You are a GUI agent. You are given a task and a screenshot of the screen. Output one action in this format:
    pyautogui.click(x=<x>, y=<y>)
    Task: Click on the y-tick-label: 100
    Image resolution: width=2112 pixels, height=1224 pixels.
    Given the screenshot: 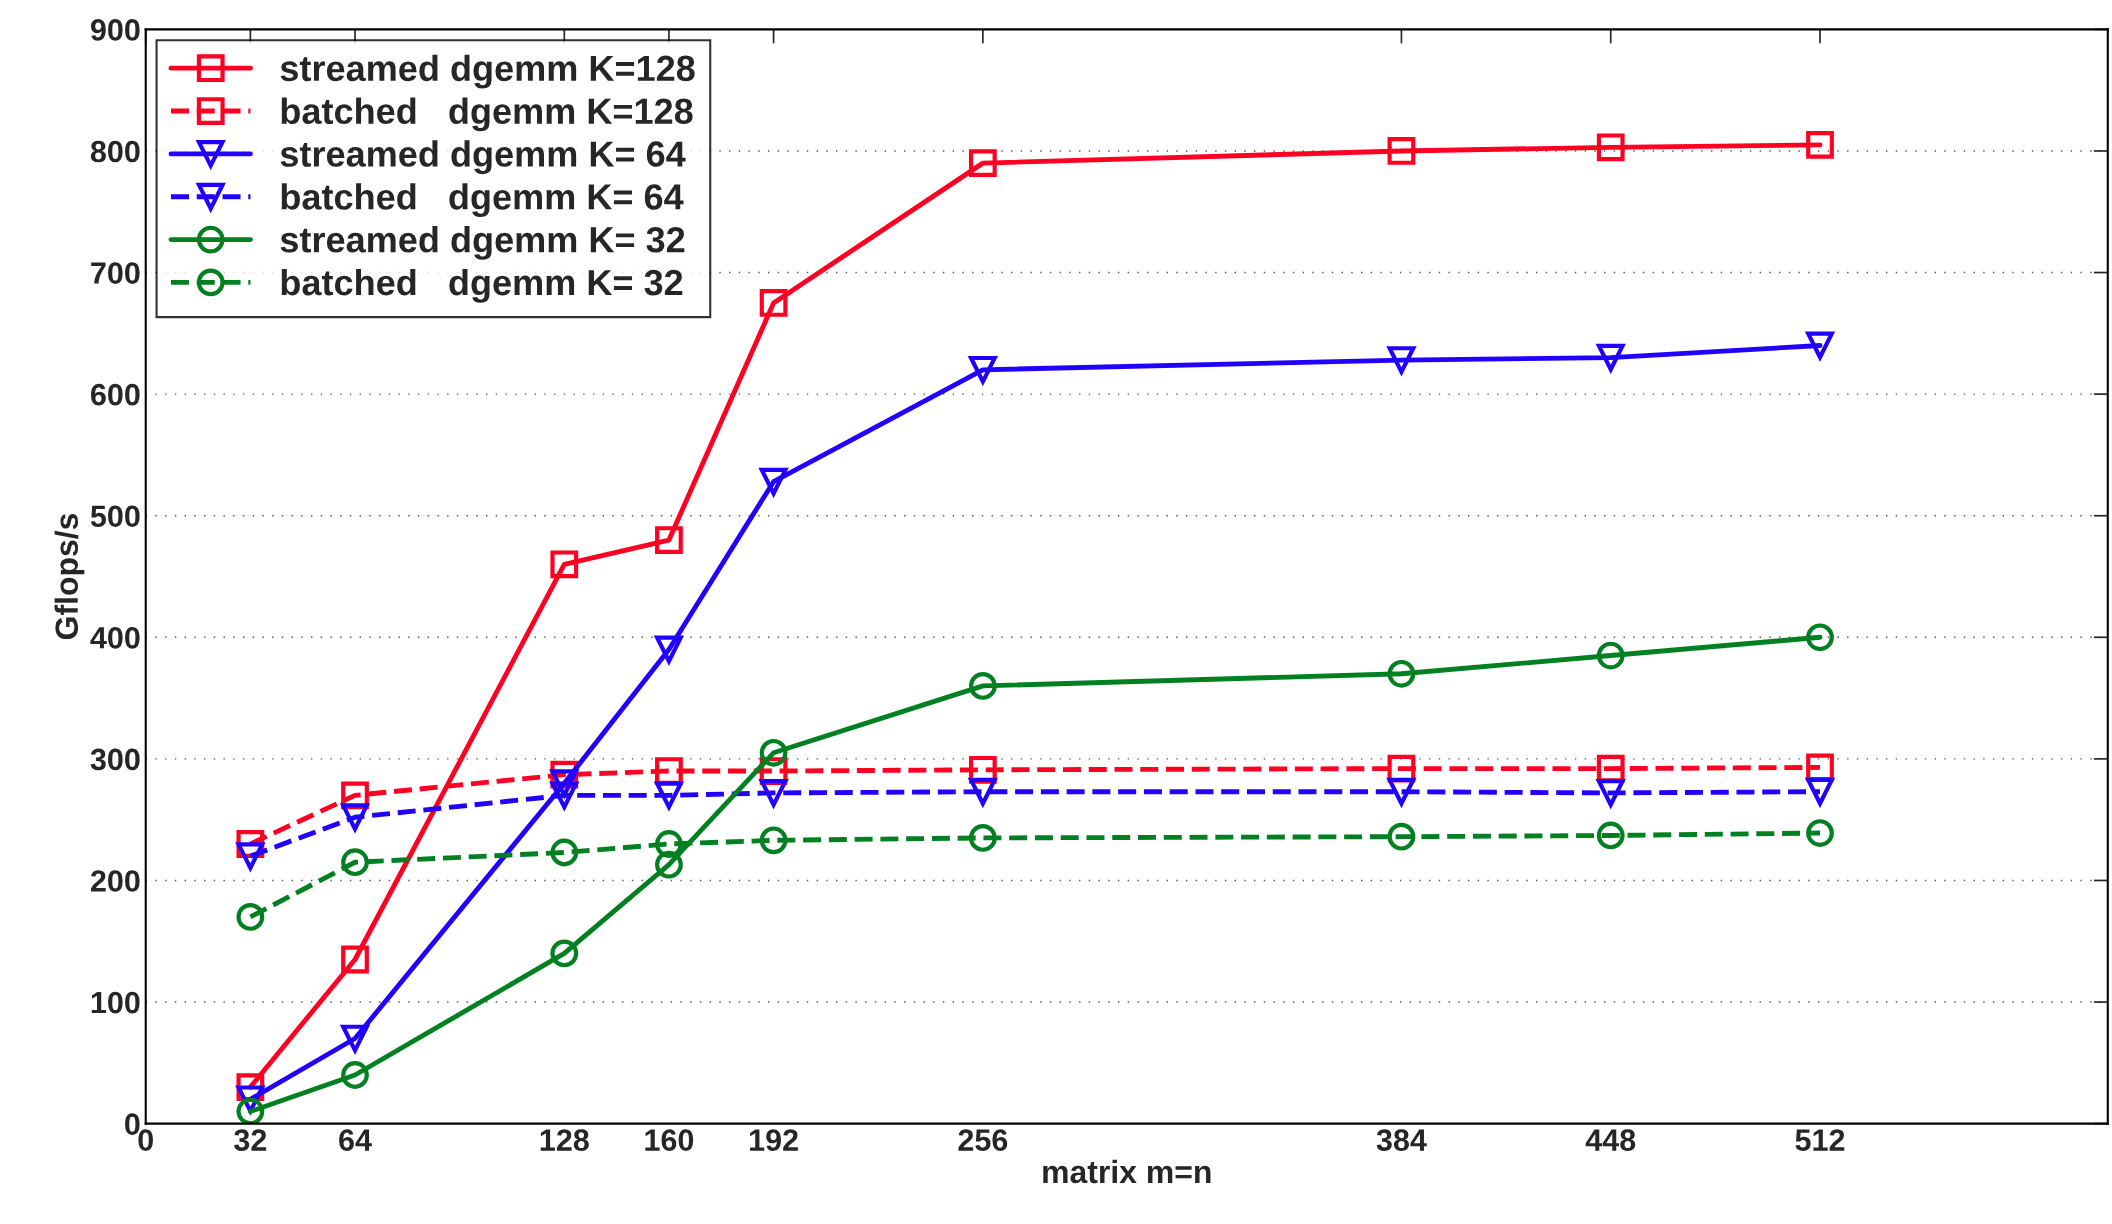 What is the action you would take?
    pyautogui.click(x=115, y=1002)
    